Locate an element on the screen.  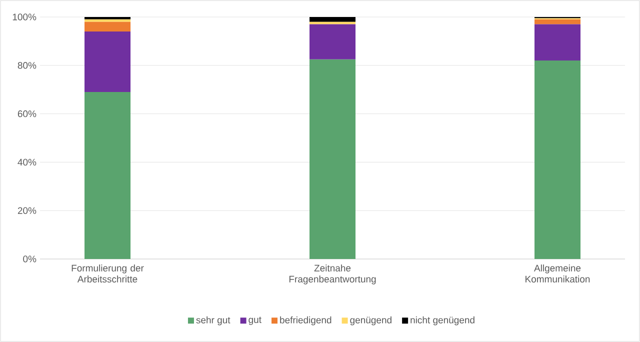
y-tick-label: 0% is located at coordinates (29, 259).